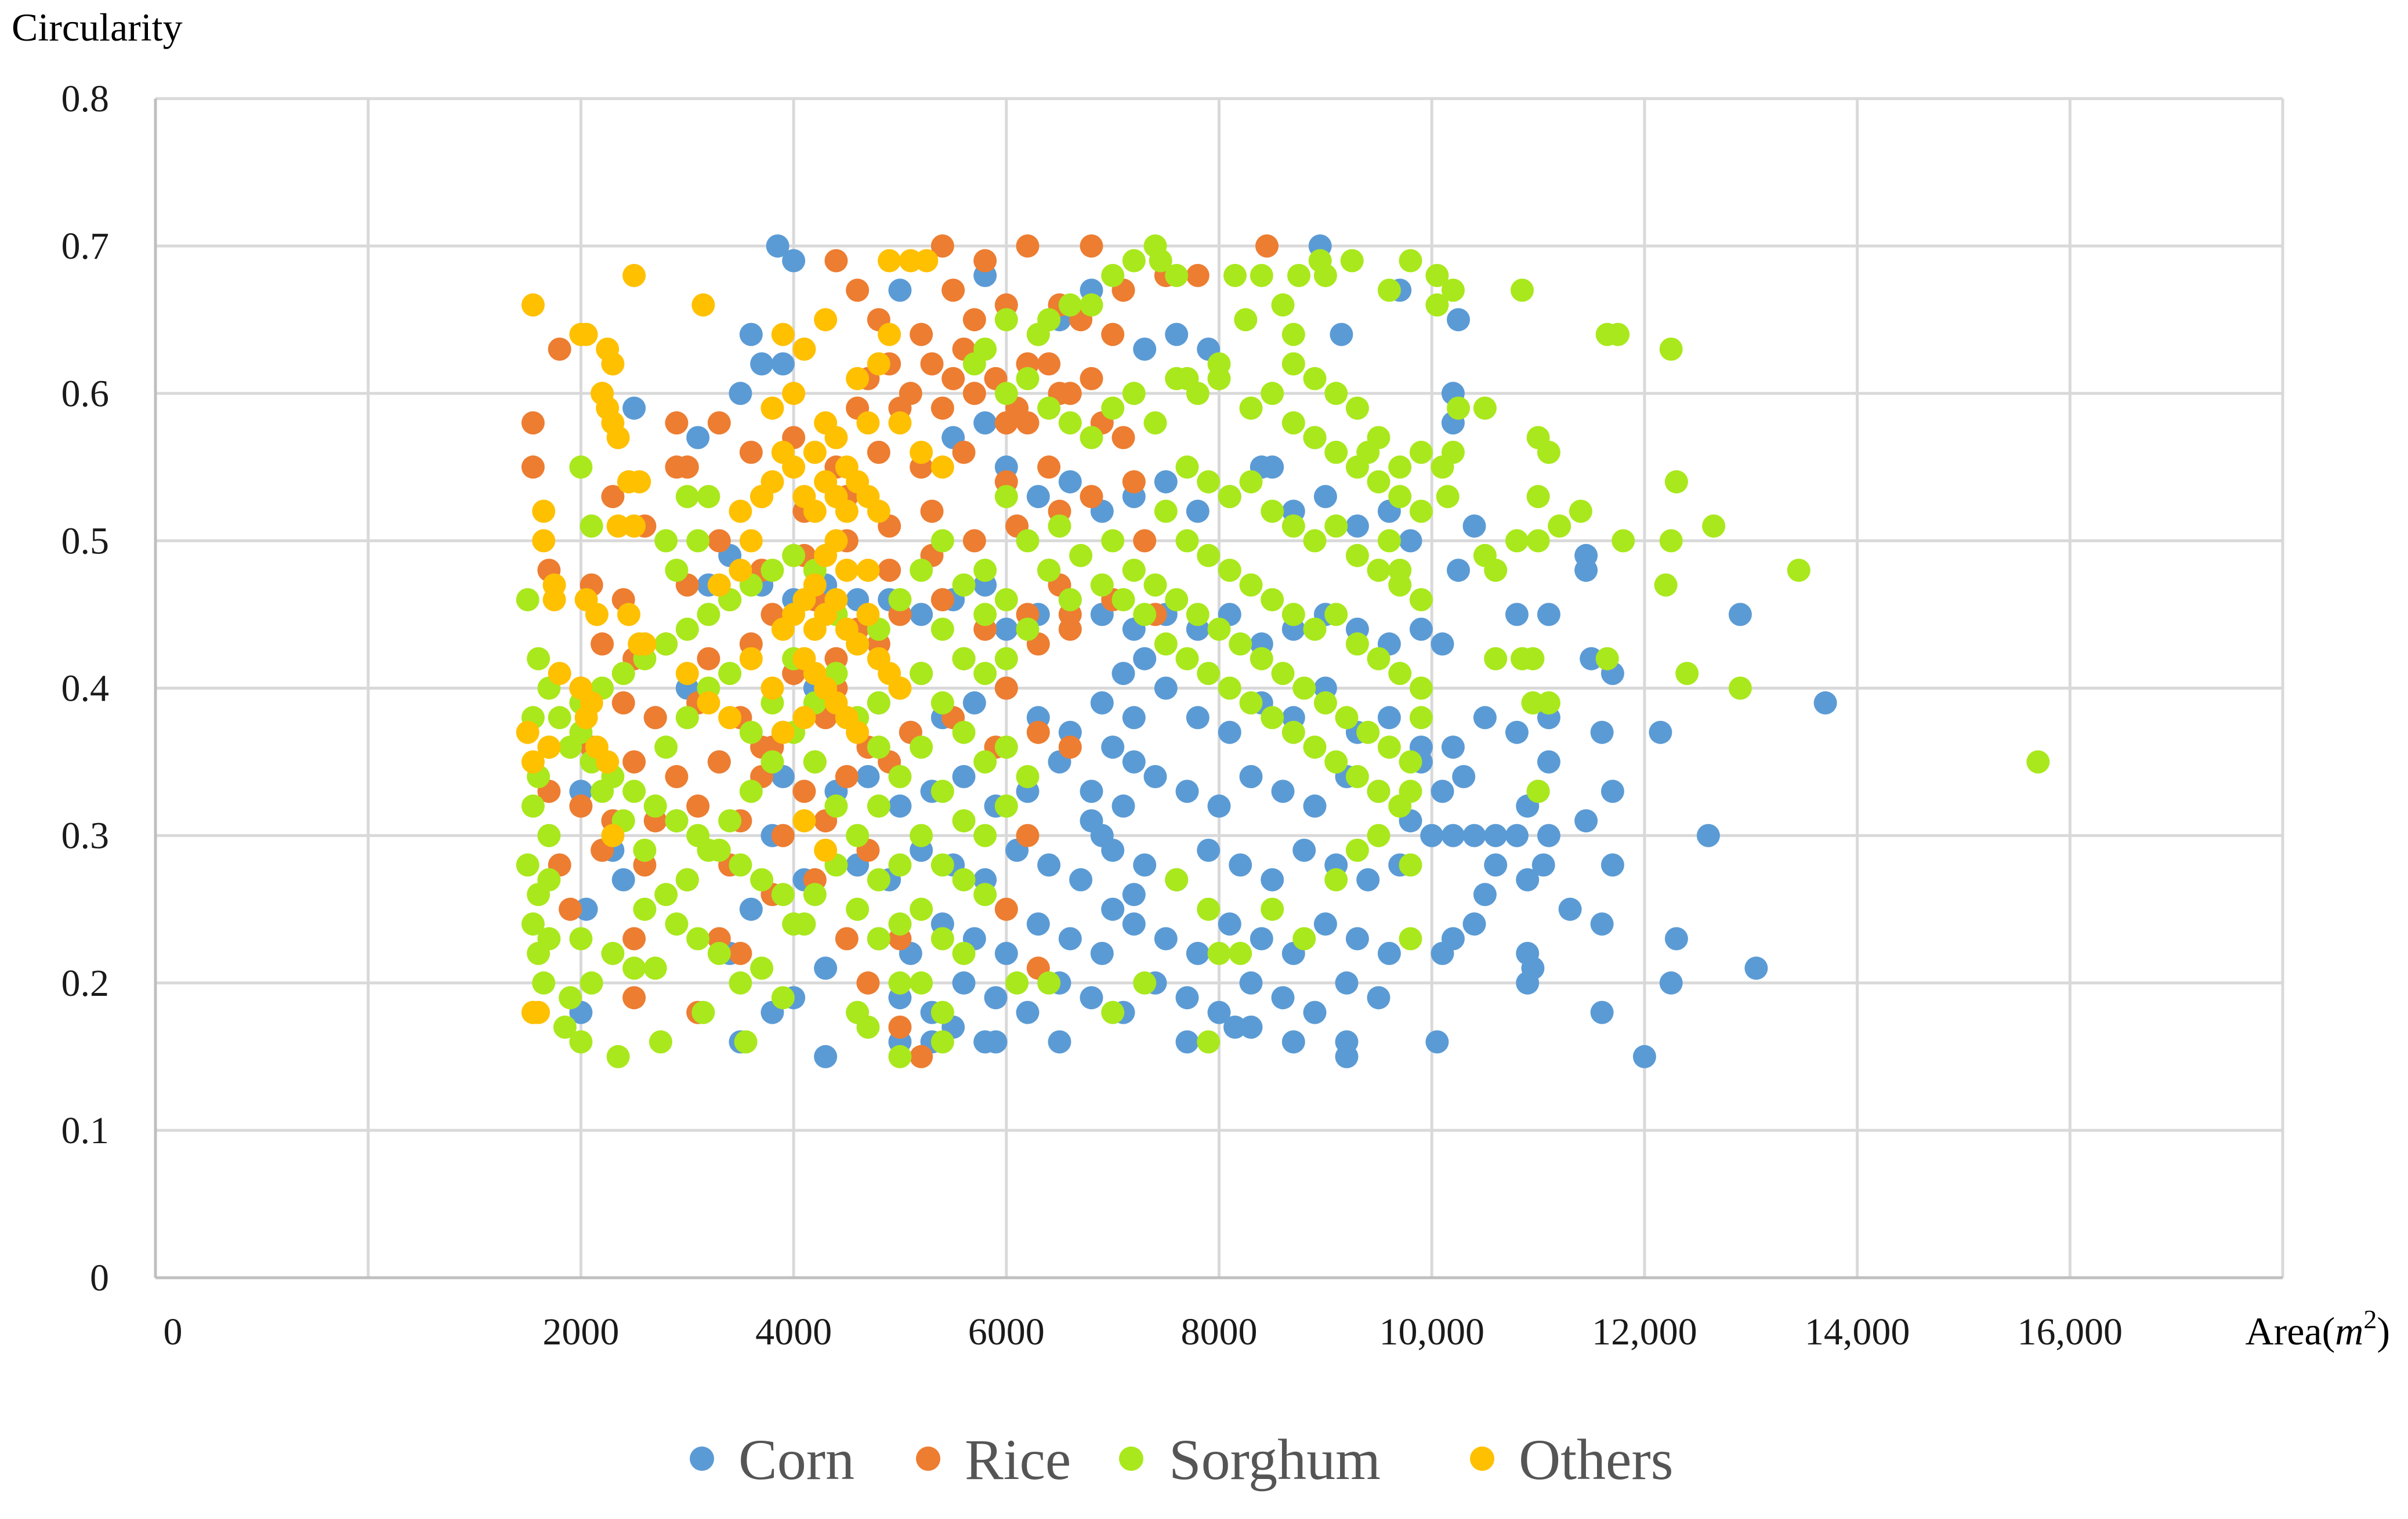 The image size is (2408, 1519). I want to click on y-axis-label: Circularity, so click(97, 27).